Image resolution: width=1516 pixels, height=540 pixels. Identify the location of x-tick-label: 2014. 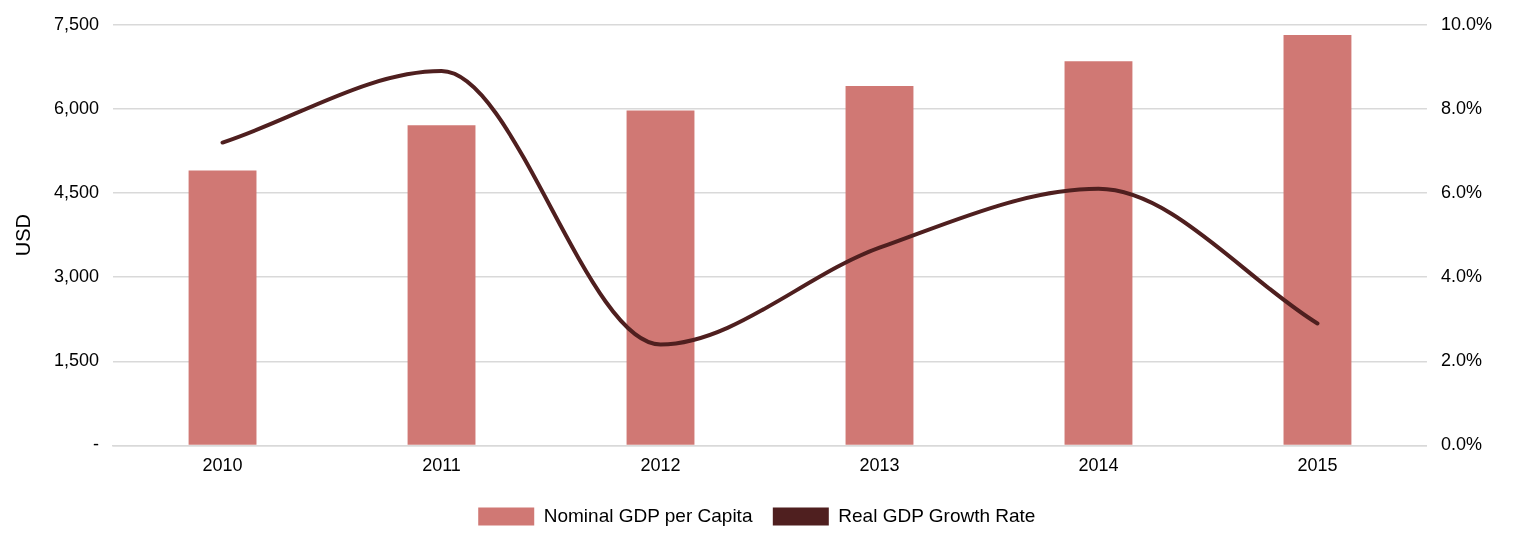
(1098, 465).